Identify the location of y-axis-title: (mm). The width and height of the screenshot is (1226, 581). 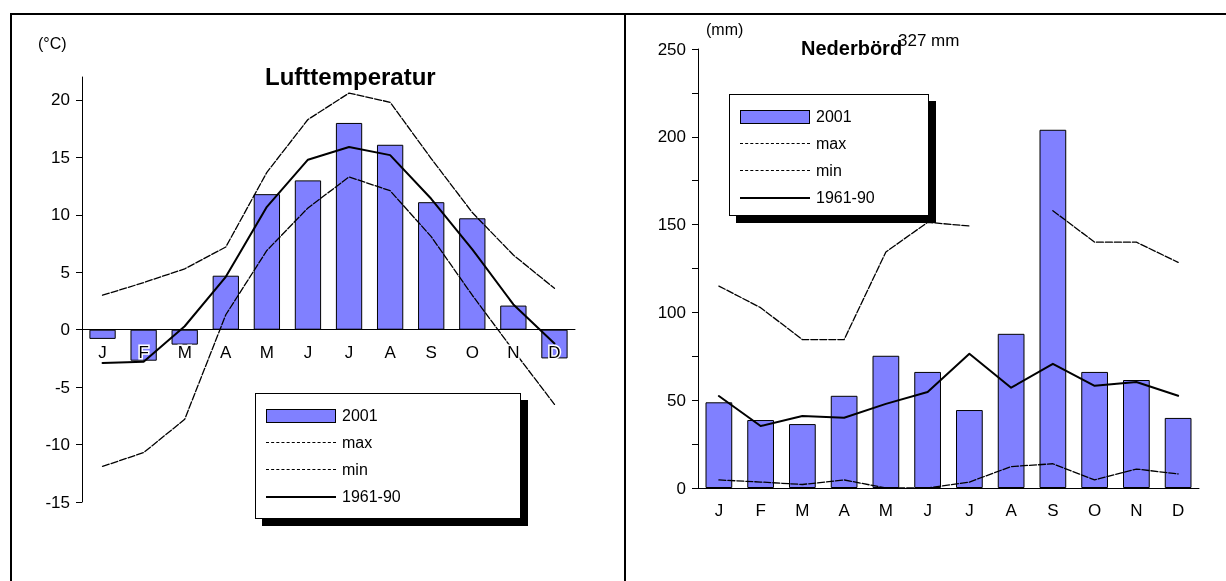
(725, 29).